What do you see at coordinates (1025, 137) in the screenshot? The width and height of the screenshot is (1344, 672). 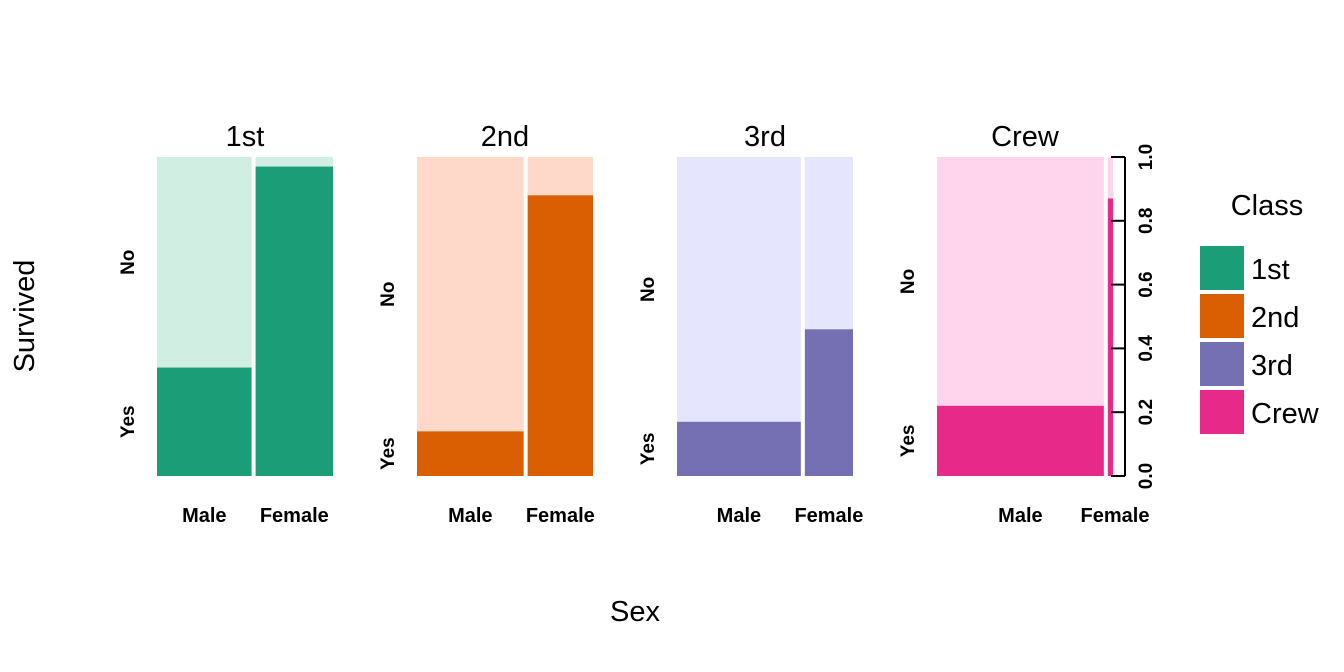 I see `panel-title: Crew` at bounding box center [1025, 137].